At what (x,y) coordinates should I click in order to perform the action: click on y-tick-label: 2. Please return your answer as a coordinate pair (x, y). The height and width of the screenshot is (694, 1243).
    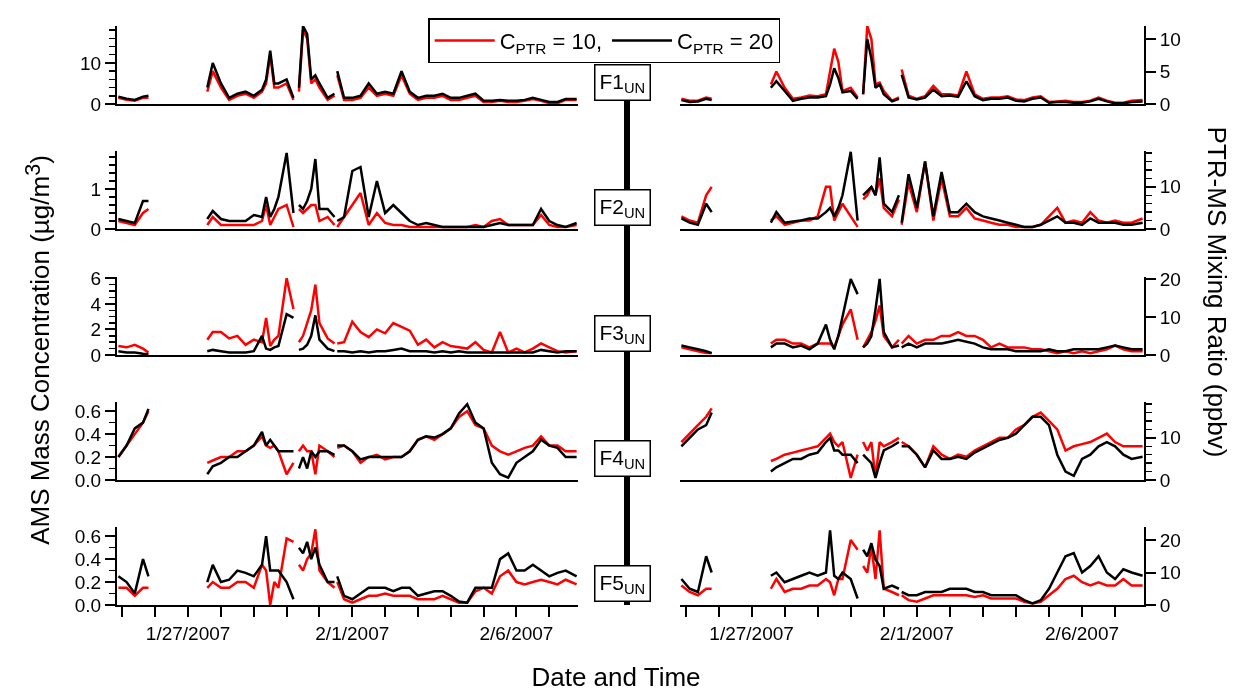
    Looking at the image, I should click on (96, 329).